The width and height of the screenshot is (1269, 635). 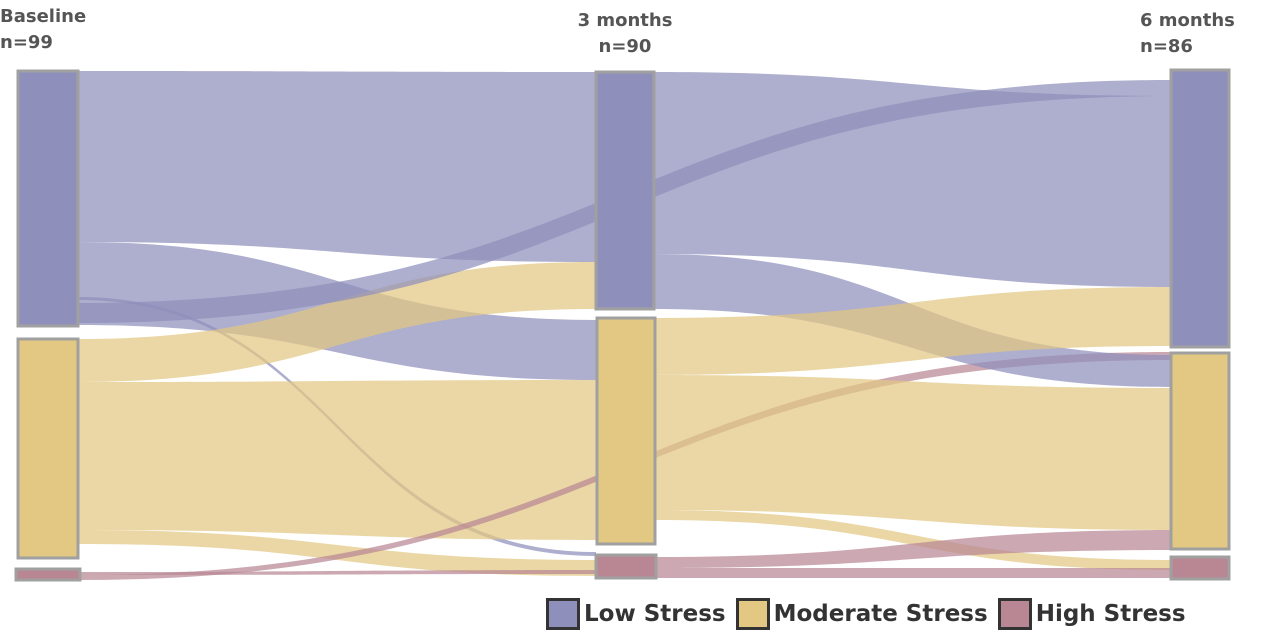 What do you see at coordinates (1200, 451) in the screenshot?
I see `node-m6-mod` at bounding box center [1200, 451].